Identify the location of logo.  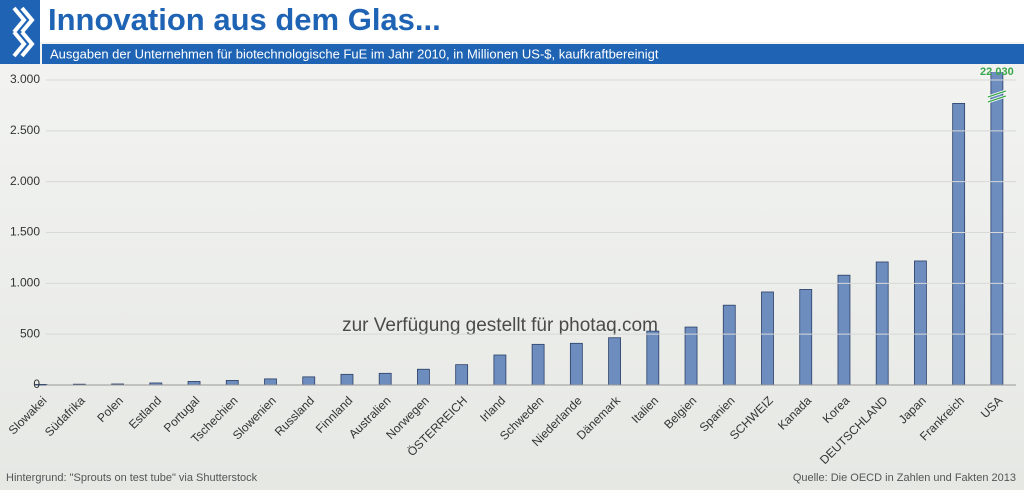
(20, 32).